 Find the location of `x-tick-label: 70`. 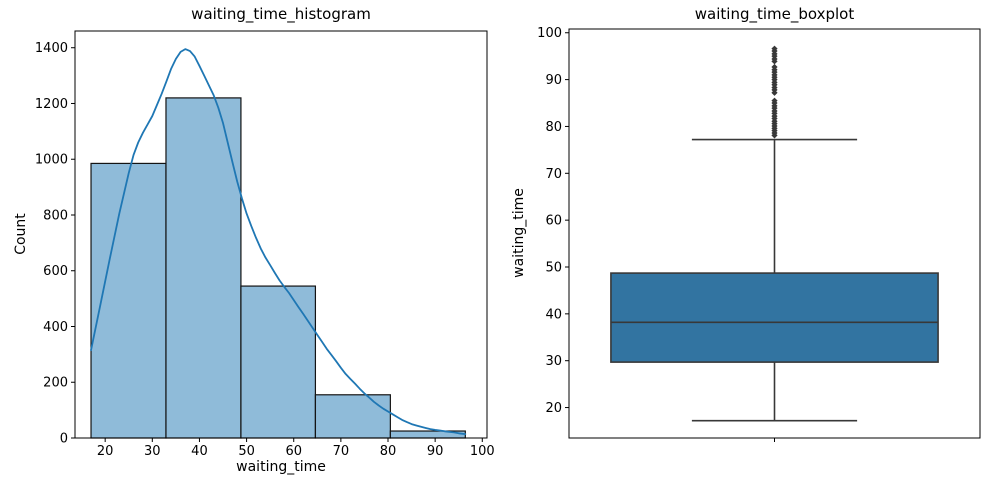

x-tick-label: 70 is located at coordinates (341, 451).